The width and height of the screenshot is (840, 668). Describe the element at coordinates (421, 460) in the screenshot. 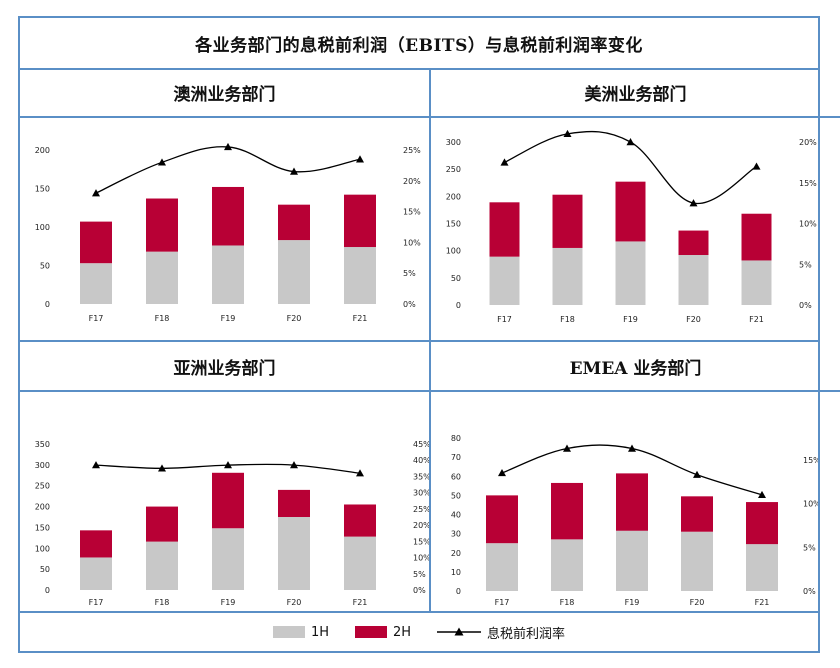

I see `y2-tick-label: 40%` at that location.